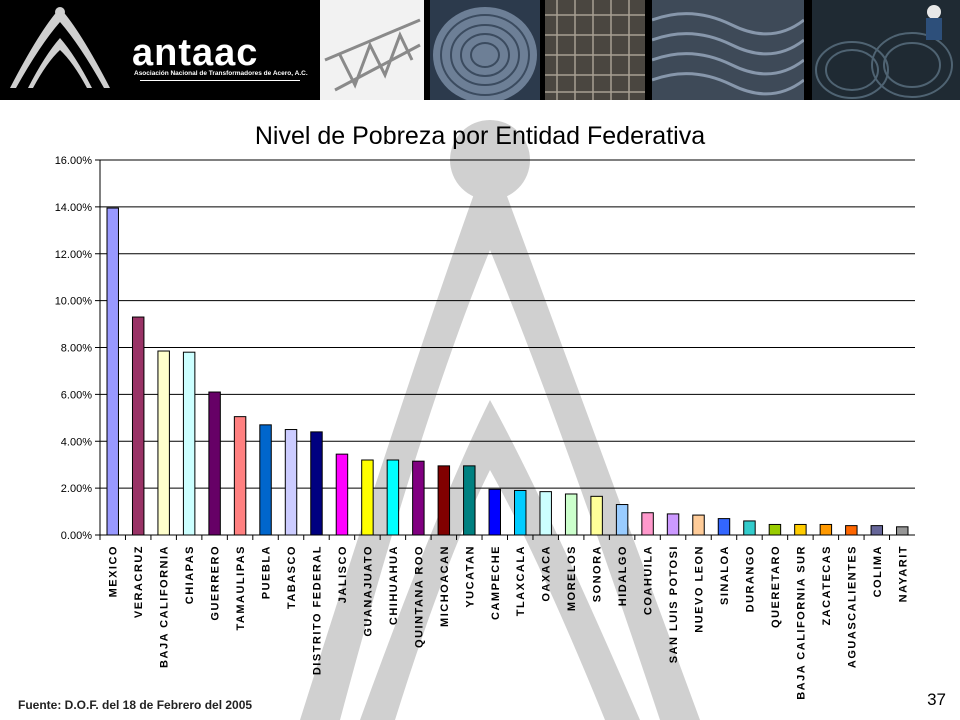  Describe the element at coordinates (165, 606) in the screenshot. I see `x-tick-label: BAJA CALIFORNIA` at that location.